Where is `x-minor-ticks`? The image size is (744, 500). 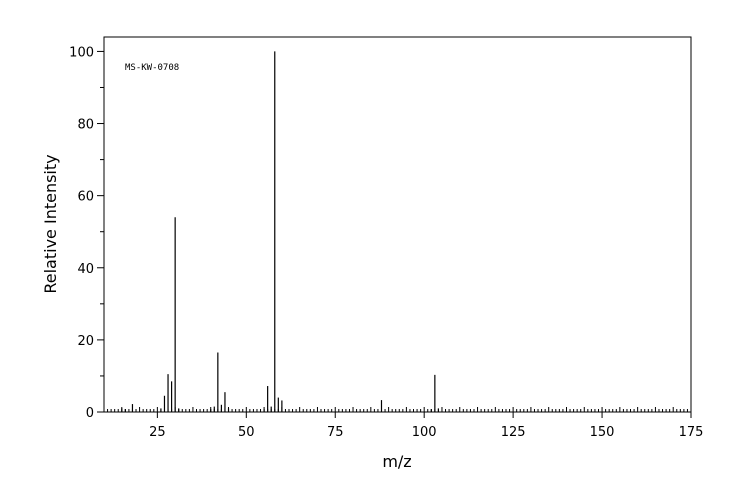
x-minor-ticks is located at coordinates (397, 409).